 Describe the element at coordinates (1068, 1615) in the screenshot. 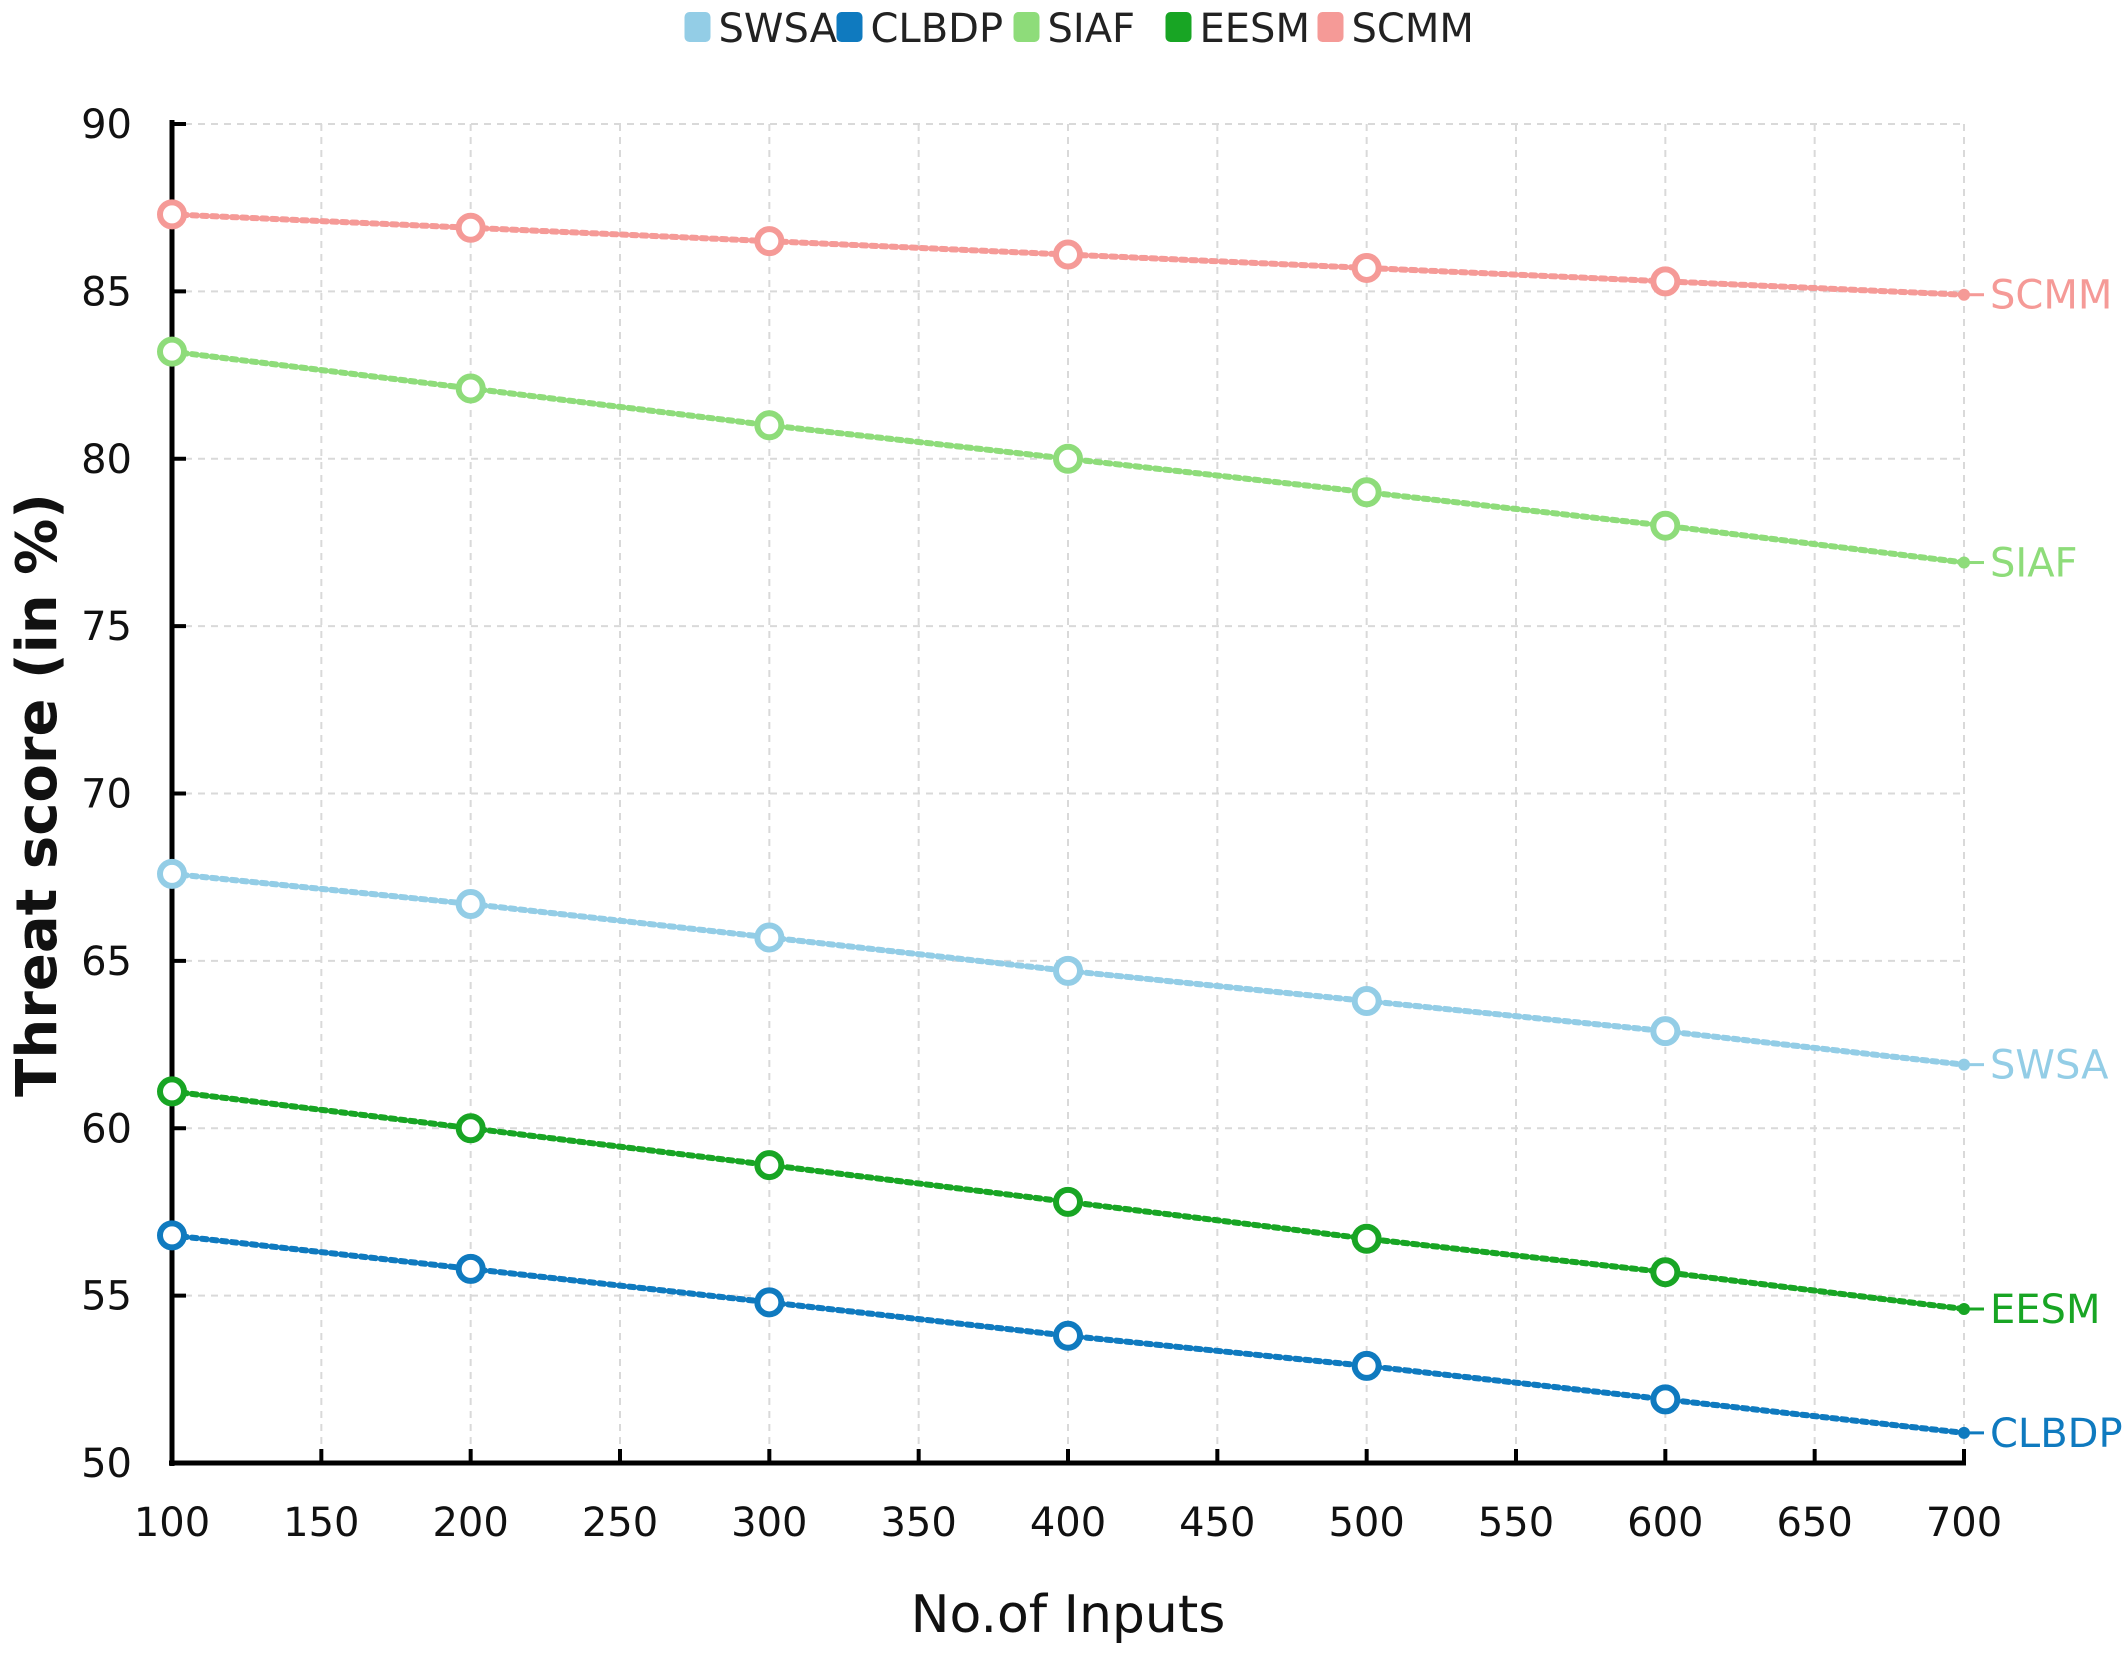

I see `x-axis-title: No.of Inputs` at that location.